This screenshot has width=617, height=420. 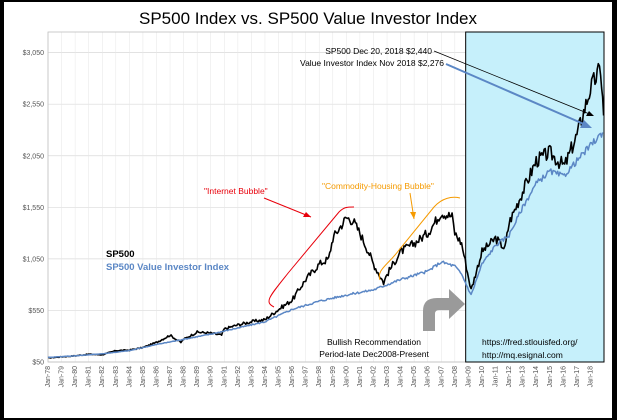 I want to click on sp500-callout-arrowhead, so click(x=590, y=113).